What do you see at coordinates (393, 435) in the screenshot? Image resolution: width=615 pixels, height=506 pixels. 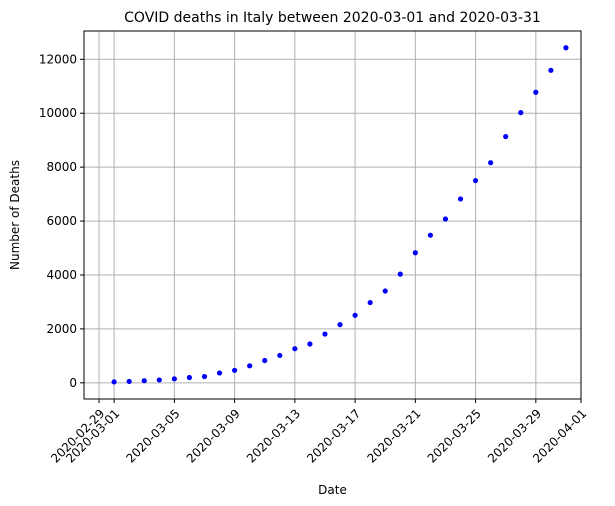 I see `x-tick-label: 2020-03-21` at bounding box center [393, 435].